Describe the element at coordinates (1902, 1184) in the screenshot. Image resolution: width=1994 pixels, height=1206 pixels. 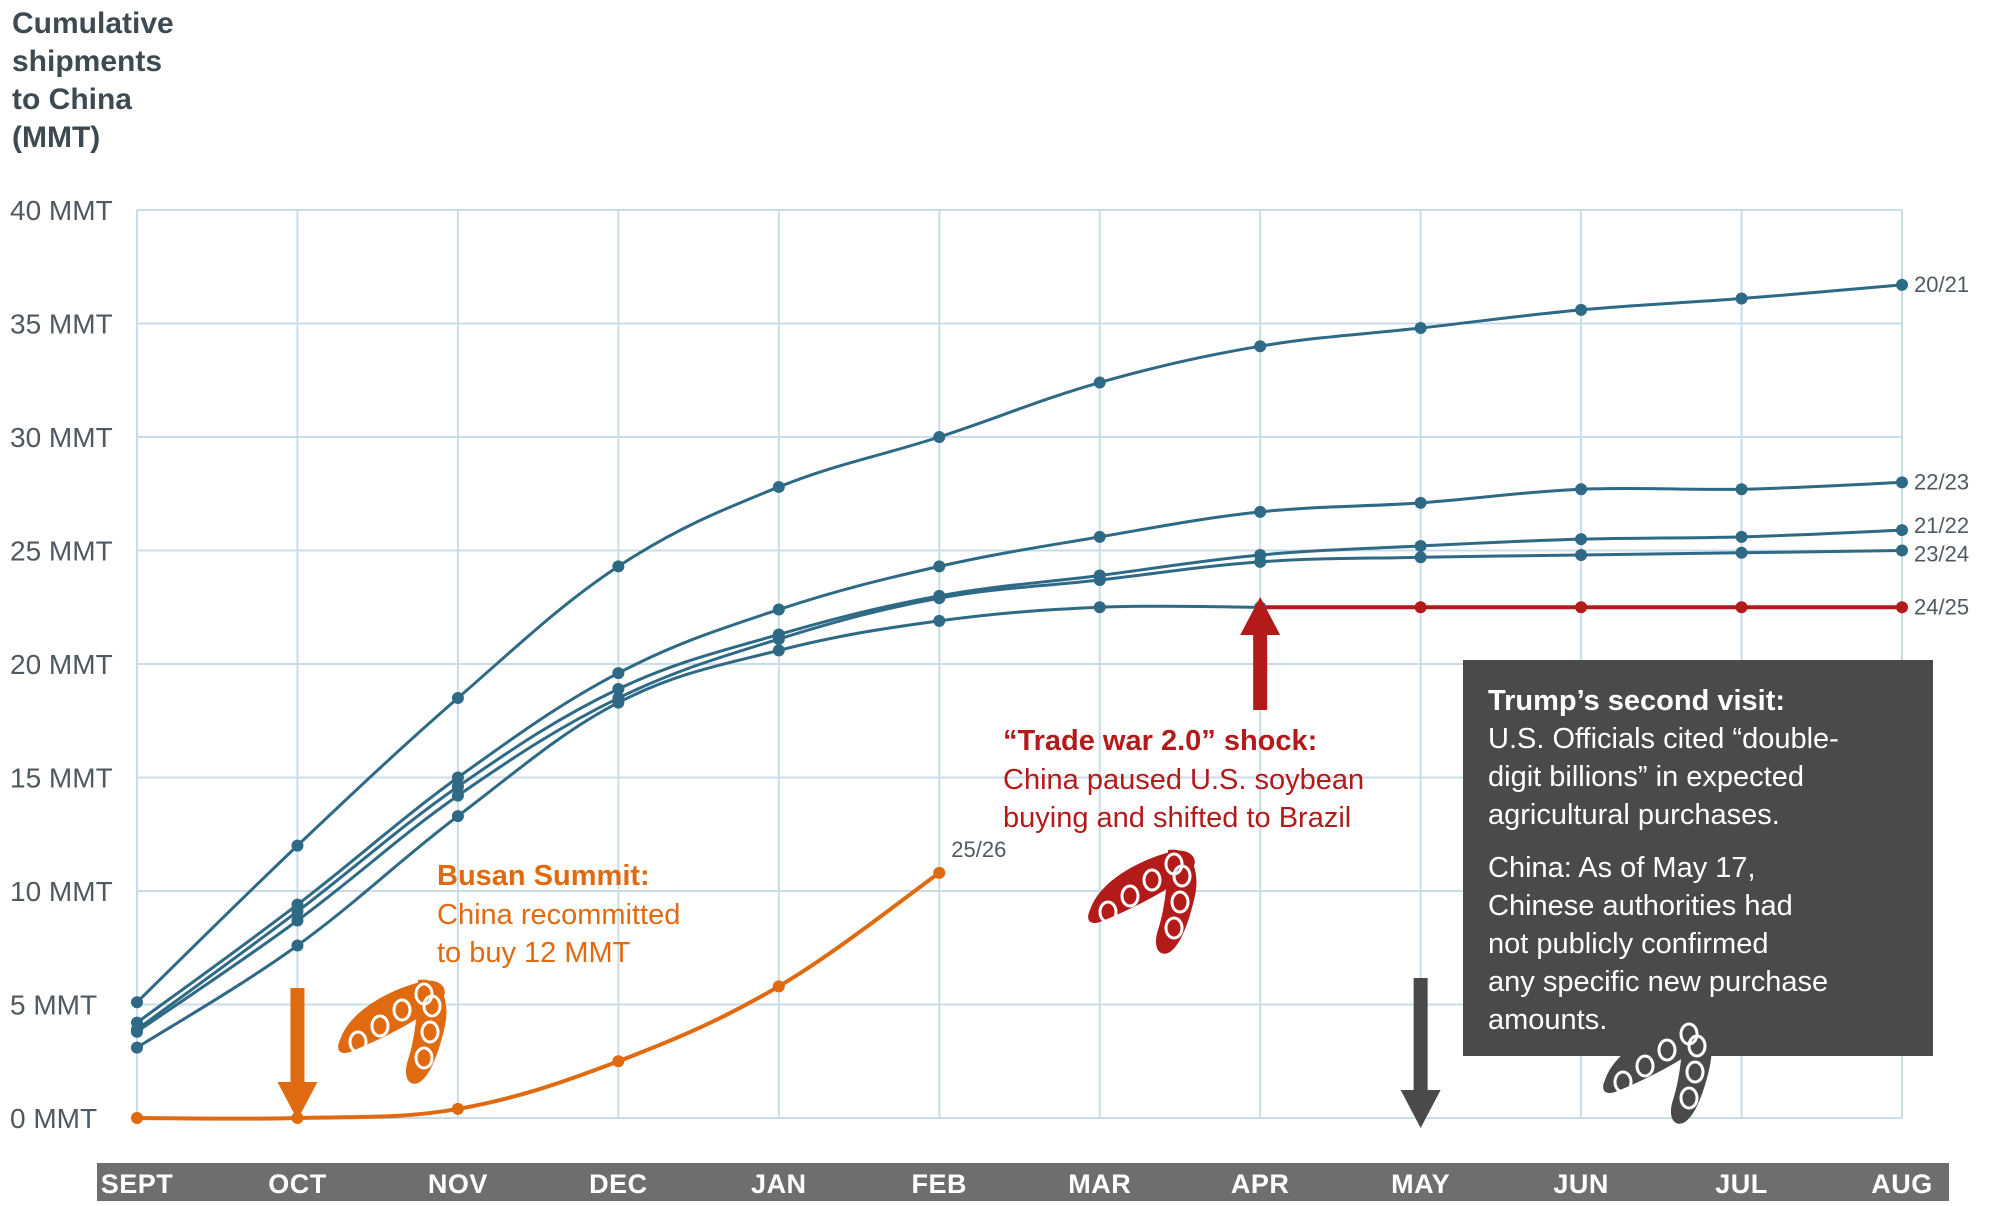
I see `x-tick-label: AUG` at that location.